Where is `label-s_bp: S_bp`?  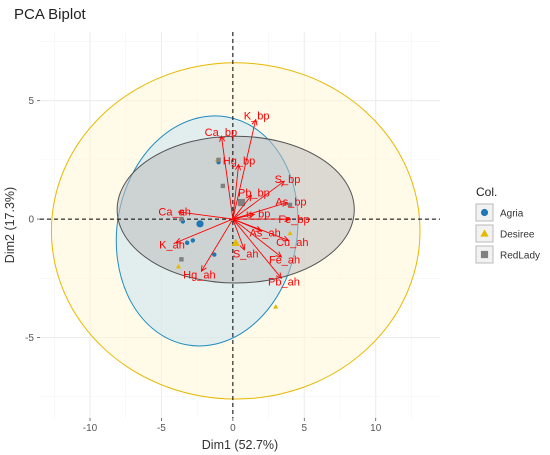
label-s_bp: S_bp is located at coordinates (288, 180).